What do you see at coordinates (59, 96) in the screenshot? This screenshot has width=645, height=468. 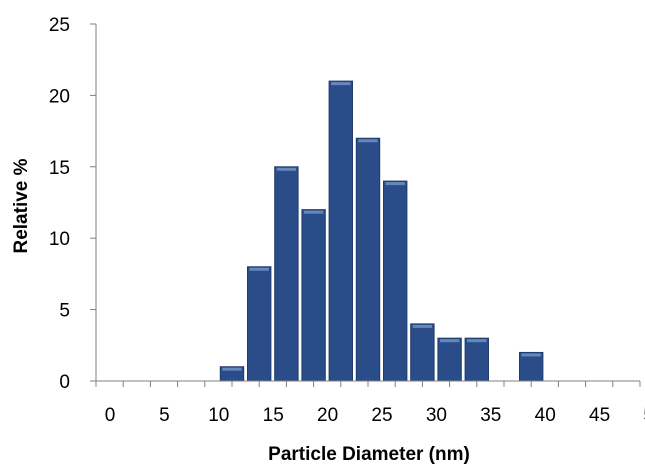 I see `y-tick-label-4: 20` at bounding box center [59, 96].